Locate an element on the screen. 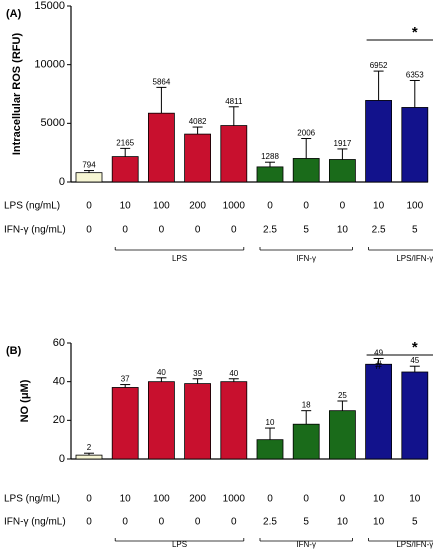 The width and height of the screenshot is (433, 550). panel-a-data-label: 4811 is located at coordinates (234, 101).